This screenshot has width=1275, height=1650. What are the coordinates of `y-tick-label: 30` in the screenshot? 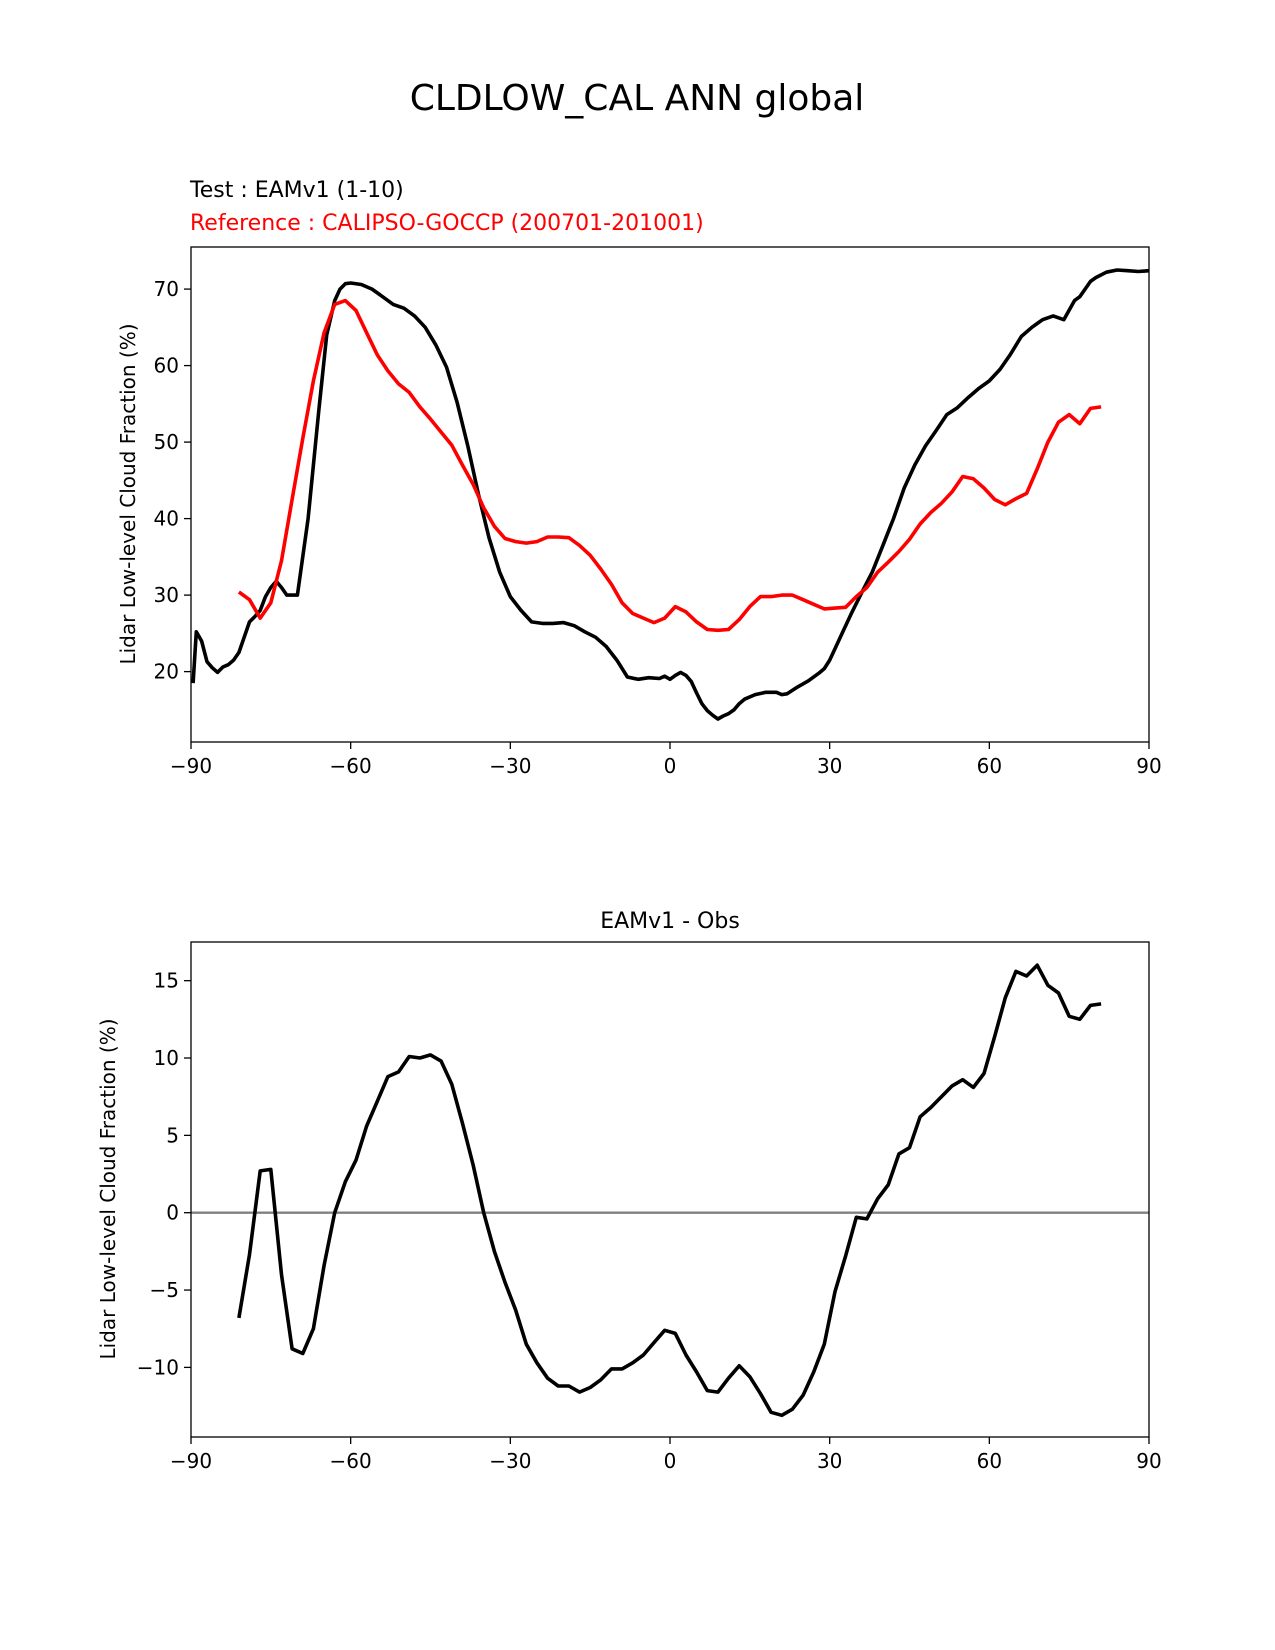 It's located at (166, 595).